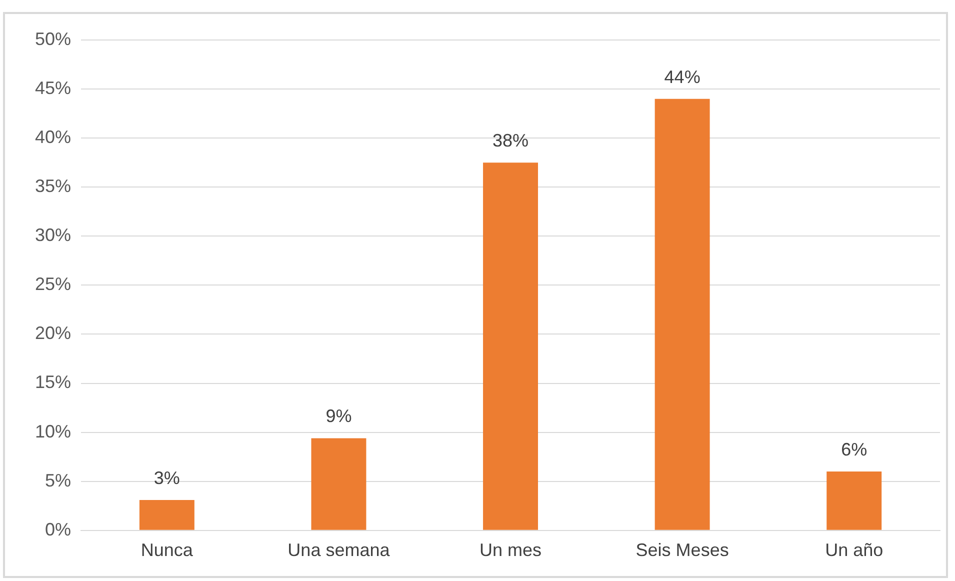 The height and width of the screenshot is (581, 955). Describe the element at coordinates (682, 550) in the screenshot. I see `x-tick-label: Seis Meses` at that location.